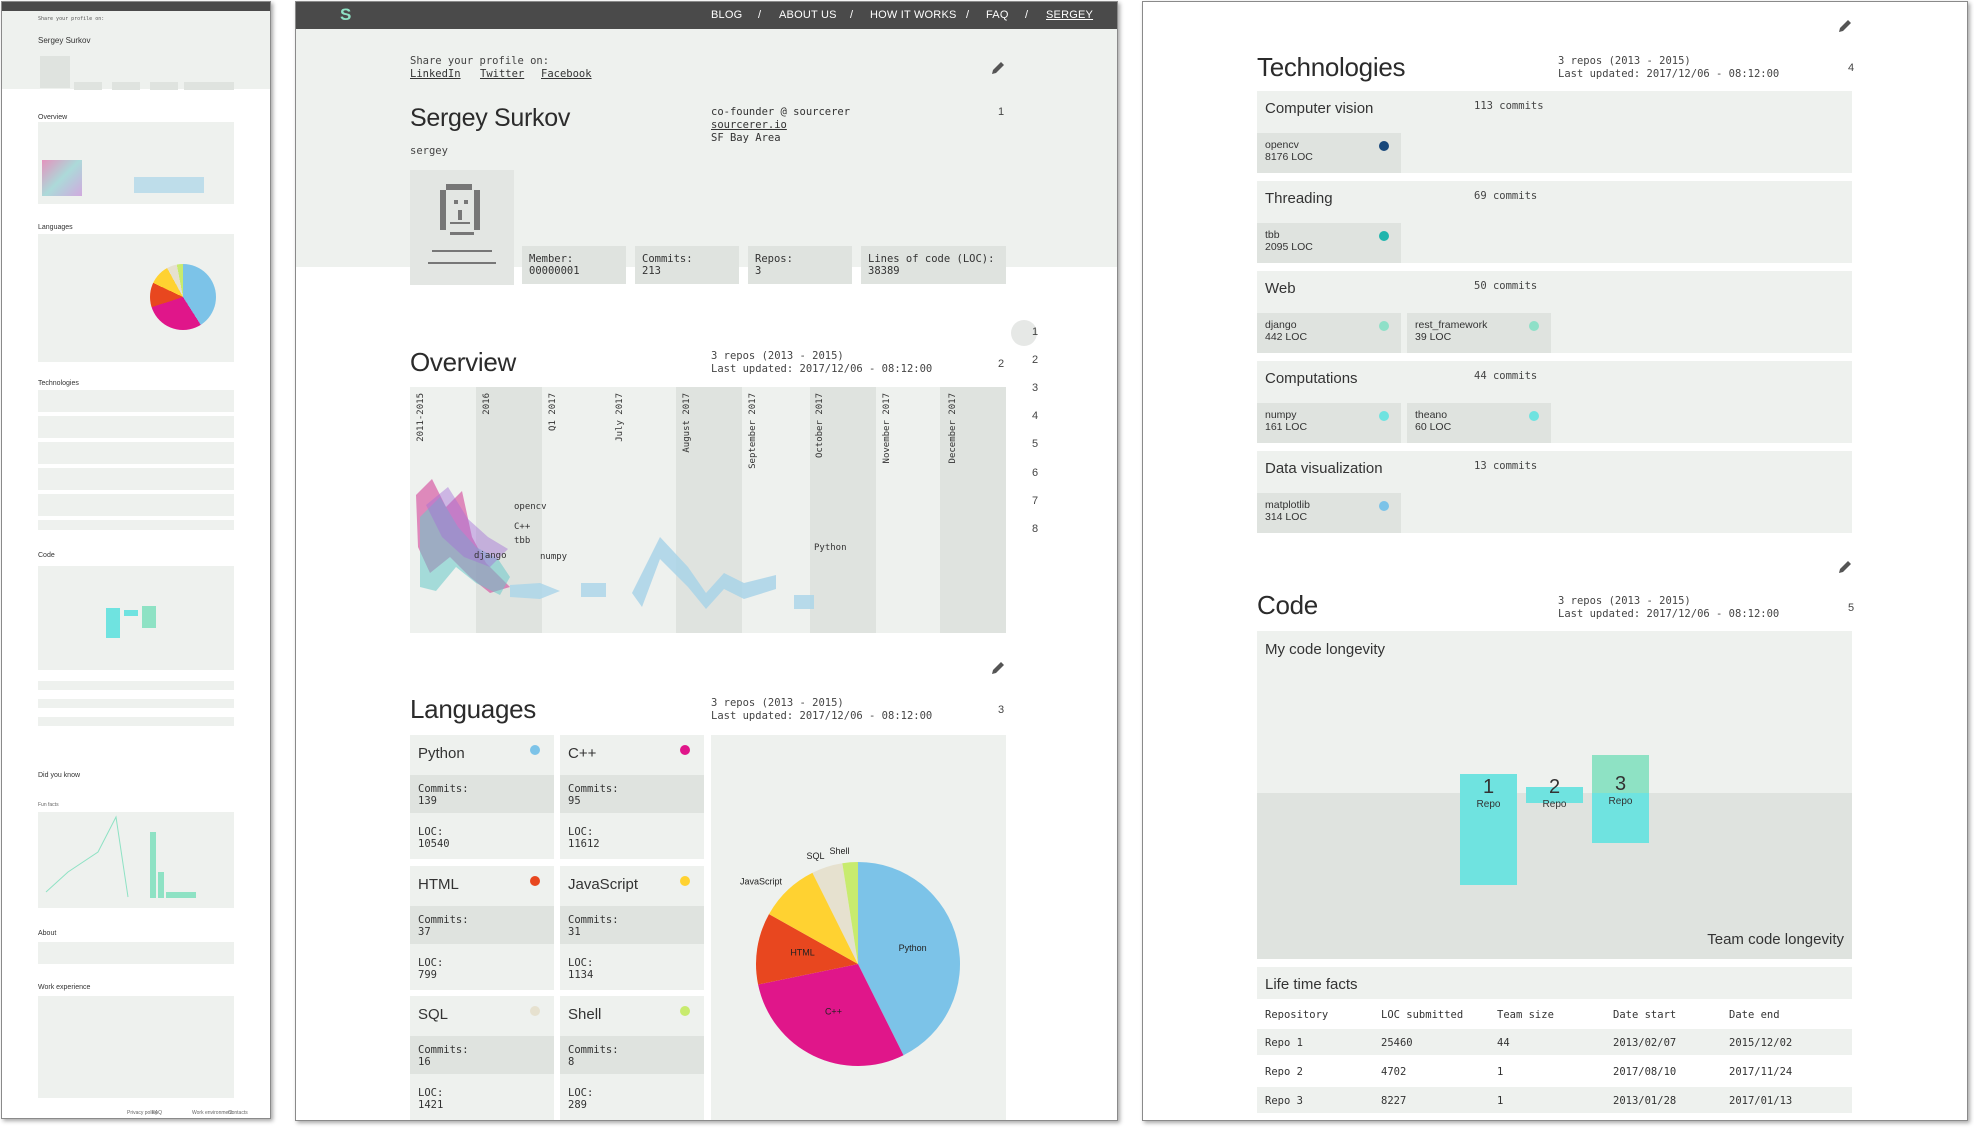 The width and height of the screenshot is (1974, 1129). Describe the element at coordinates (88, 86) in the screenshot. I see `thumb-stat` at that location.